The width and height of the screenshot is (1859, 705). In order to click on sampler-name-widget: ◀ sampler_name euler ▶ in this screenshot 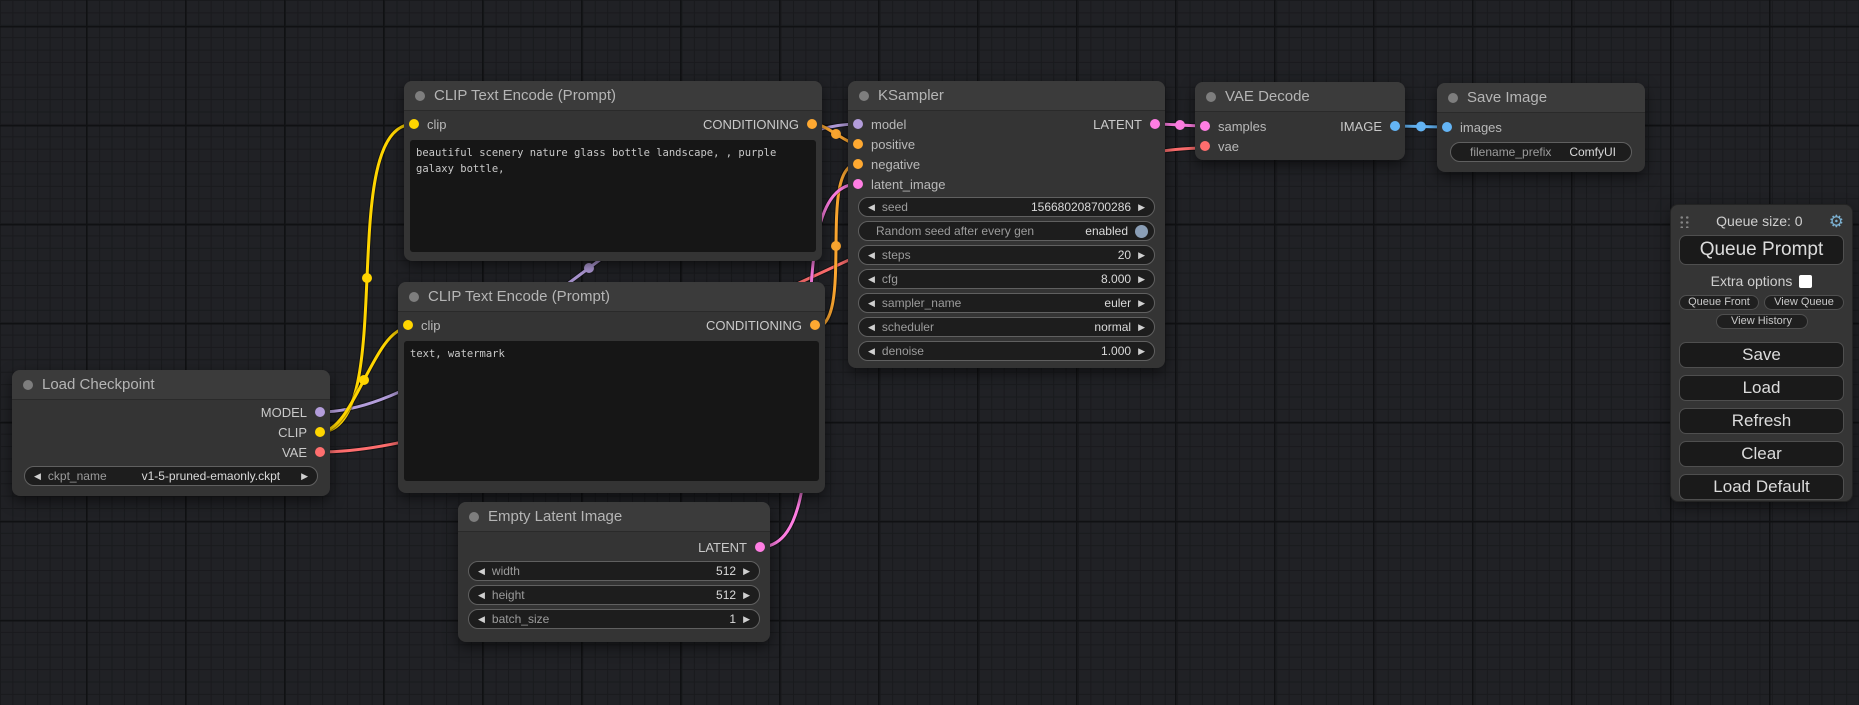, I will do `click(1006, 303)`.